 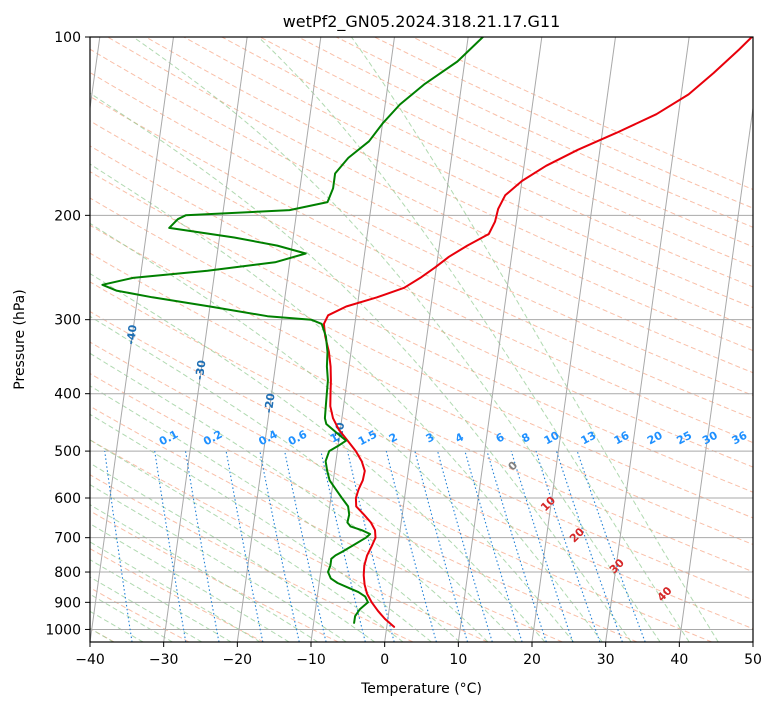 I want to click on y-axis-ticks: 1000 900 800 700 600 500 400 300 200 100, so click(x=67, y=334).